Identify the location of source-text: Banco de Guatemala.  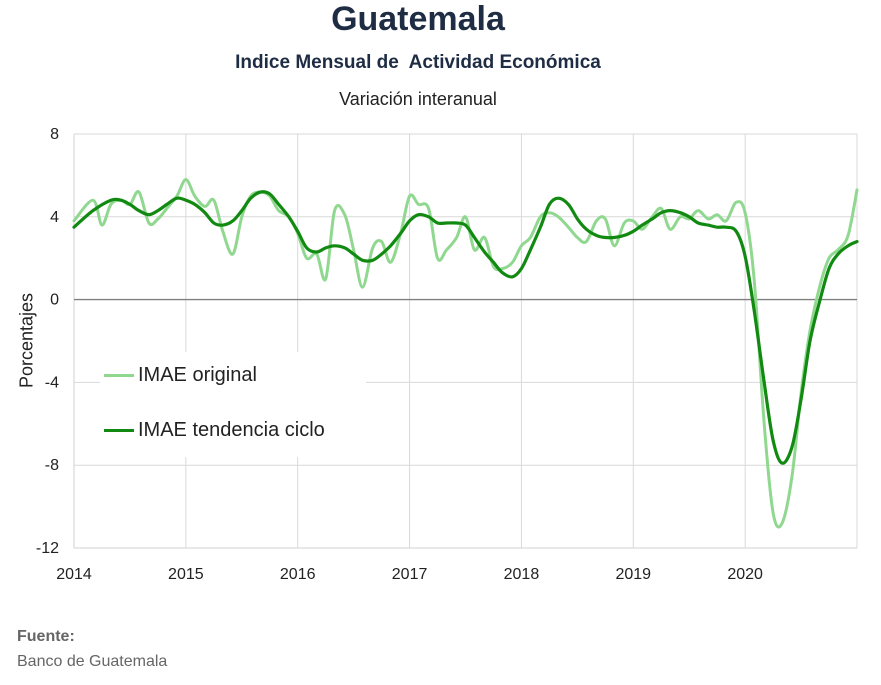
(92, 661).